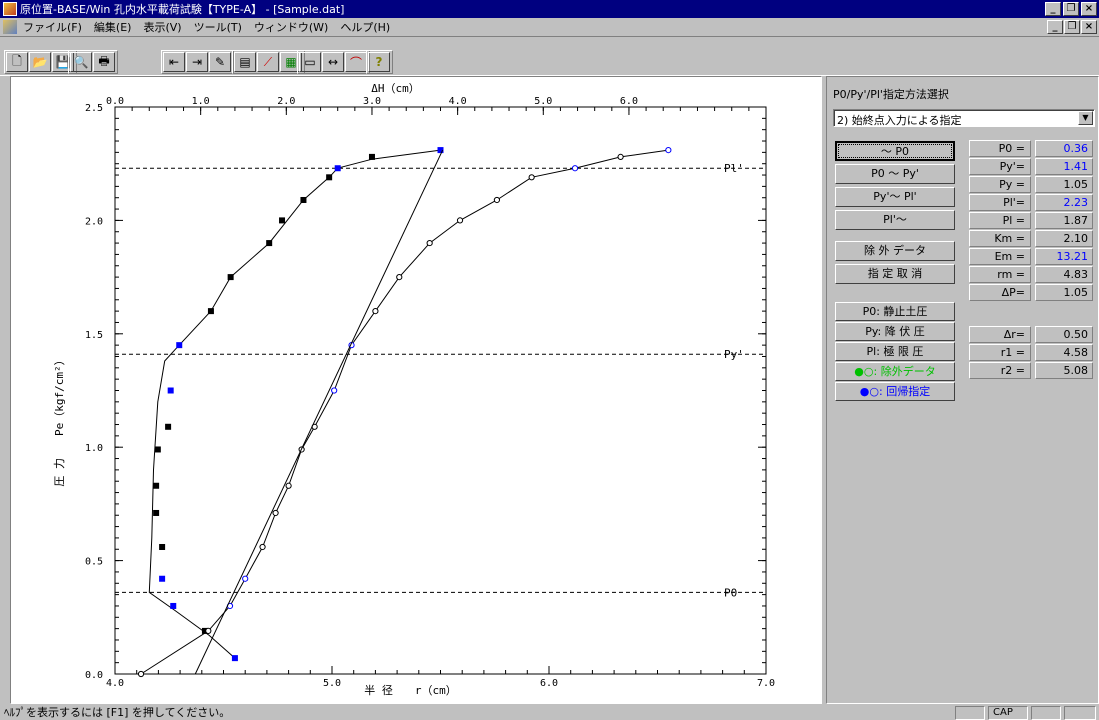 This screenshot has width=1099, height=720. What do you see at coordinates (162, 27) in the screenshot?
I see `menu-view: 表示(V)` at bounding box center [162, 27].